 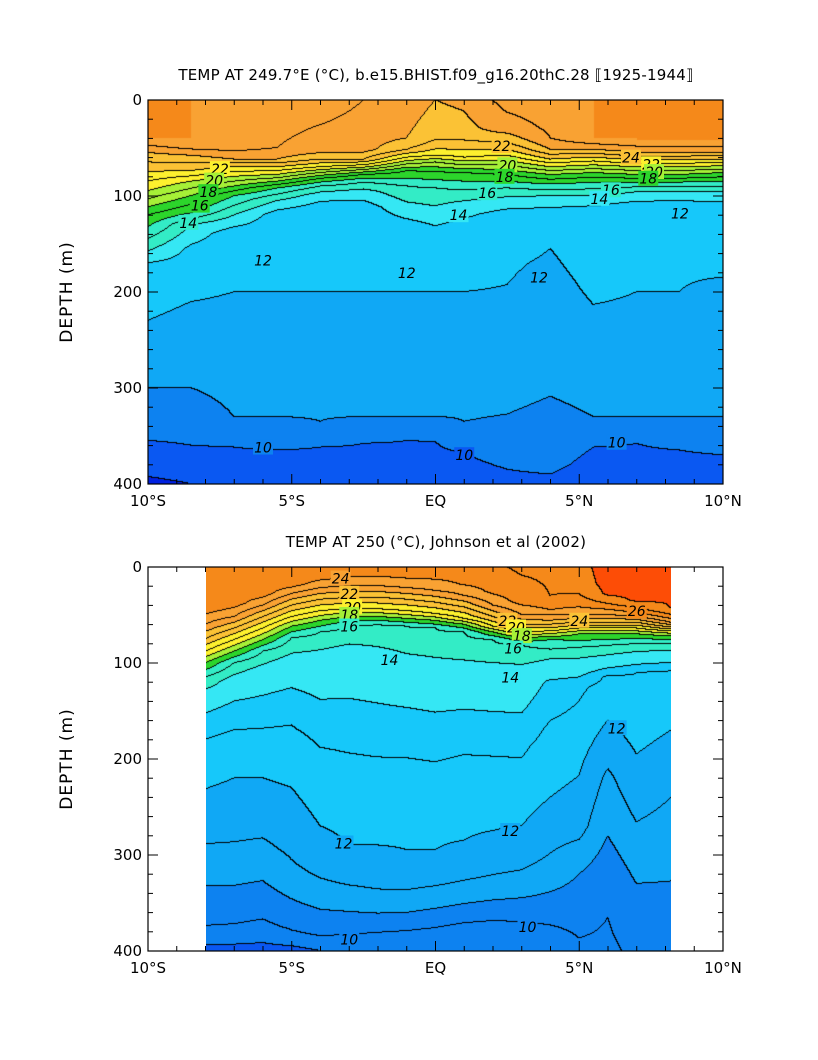 What do you see at coordinates (488, 759) in the screenshot?
I see `contour-labels: 242220181614222018161424261212121010` at bounding box center [488, 759].